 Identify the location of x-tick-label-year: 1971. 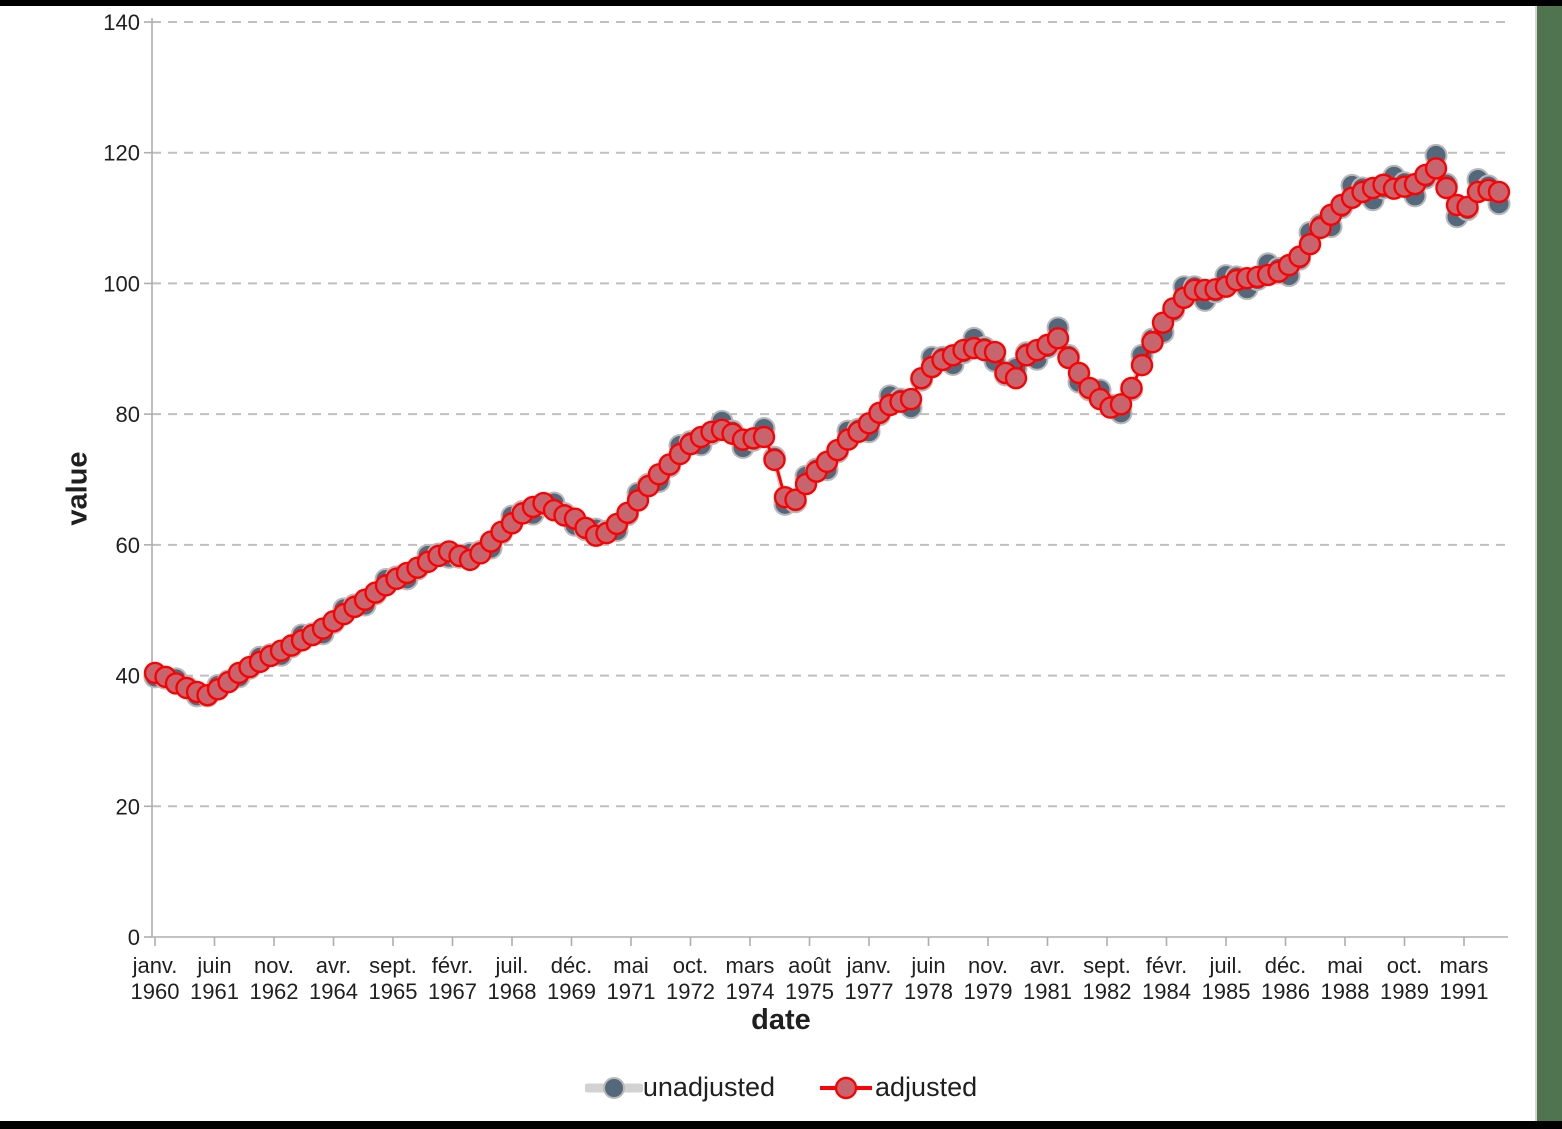
(631, 991).